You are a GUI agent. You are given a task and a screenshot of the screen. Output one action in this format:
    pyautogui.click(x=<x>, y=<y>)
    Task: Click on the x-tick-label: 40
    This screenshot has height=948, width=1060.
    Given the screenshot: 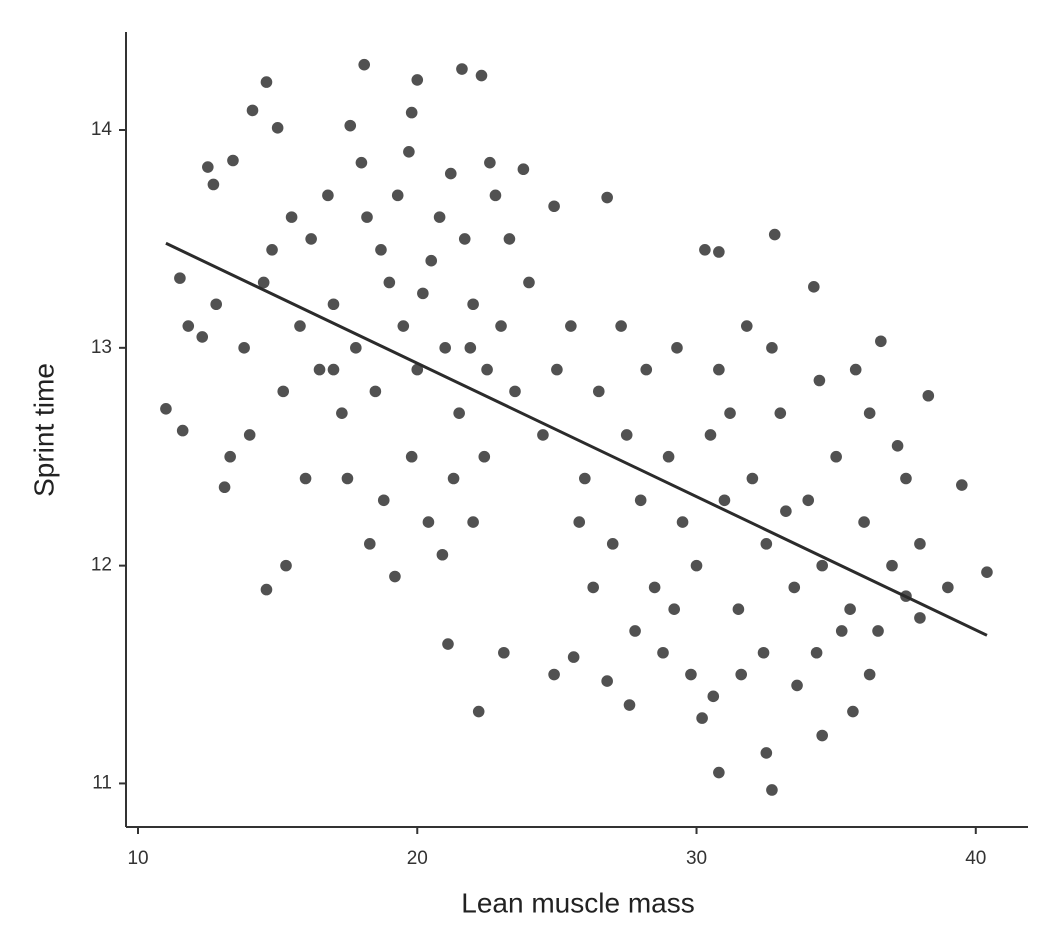 What is the action you would take?
    pyautogui.click(x=975, y=858)
    